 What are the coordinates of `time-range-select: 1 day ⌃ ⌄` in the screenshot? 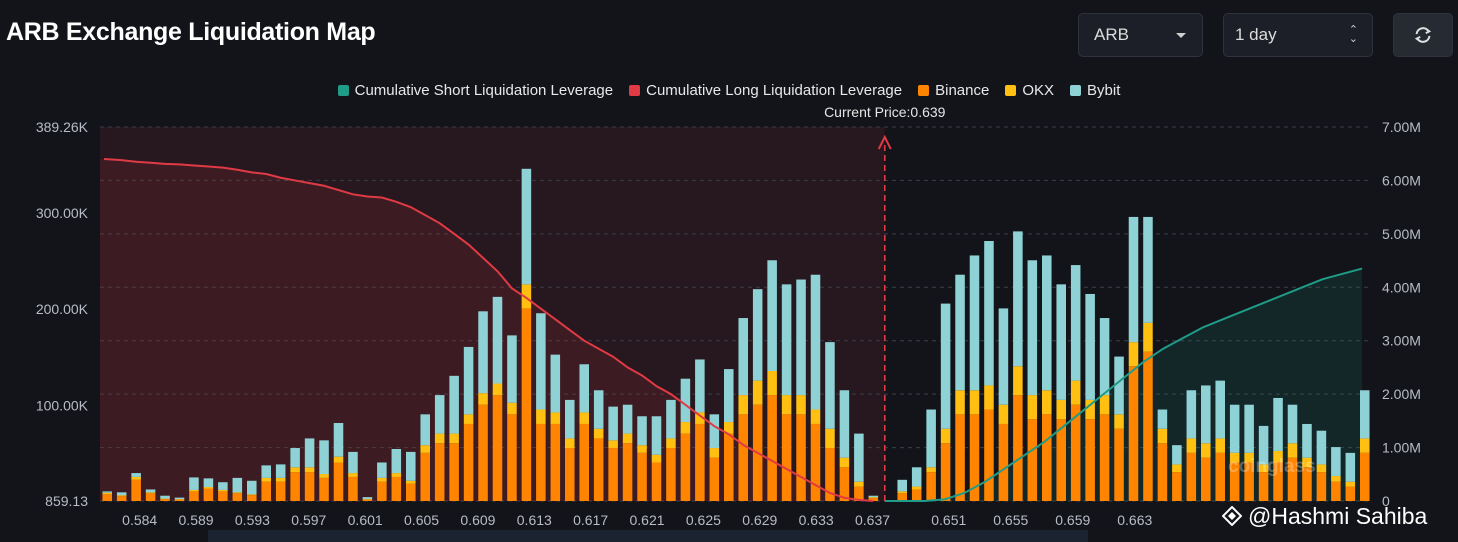 It's located at (1298, 35).